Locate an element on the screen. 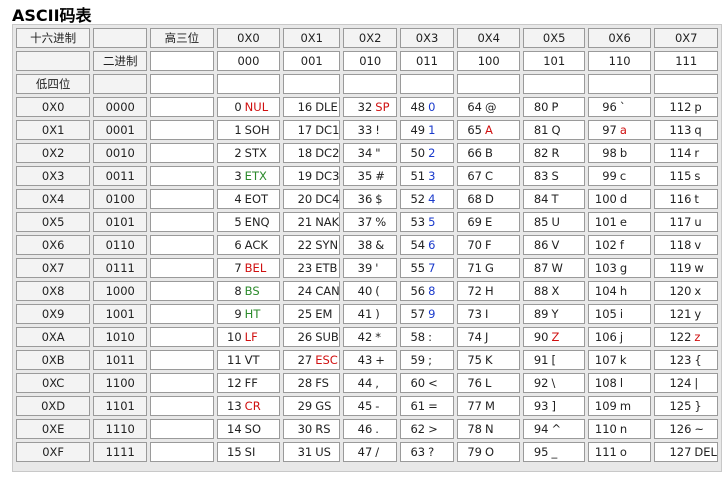  ascii-char: L is located at coordinates (488, 383).